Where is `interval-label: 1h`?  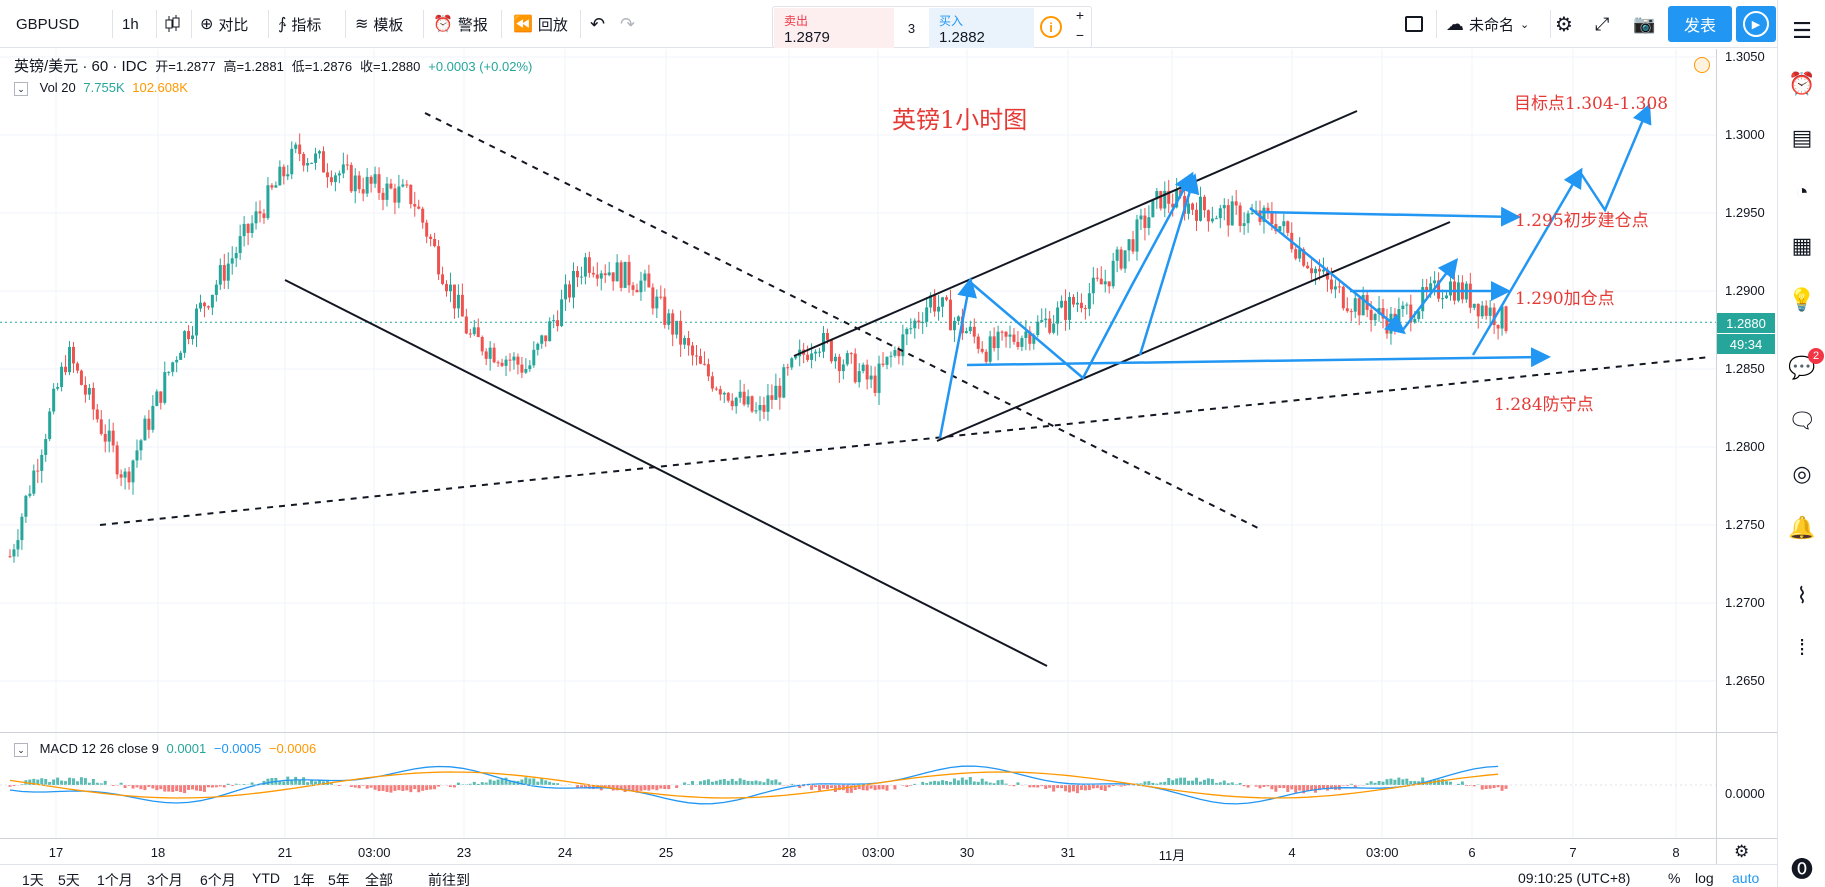
interval-label: 1h is located at coordinates (130, 24).